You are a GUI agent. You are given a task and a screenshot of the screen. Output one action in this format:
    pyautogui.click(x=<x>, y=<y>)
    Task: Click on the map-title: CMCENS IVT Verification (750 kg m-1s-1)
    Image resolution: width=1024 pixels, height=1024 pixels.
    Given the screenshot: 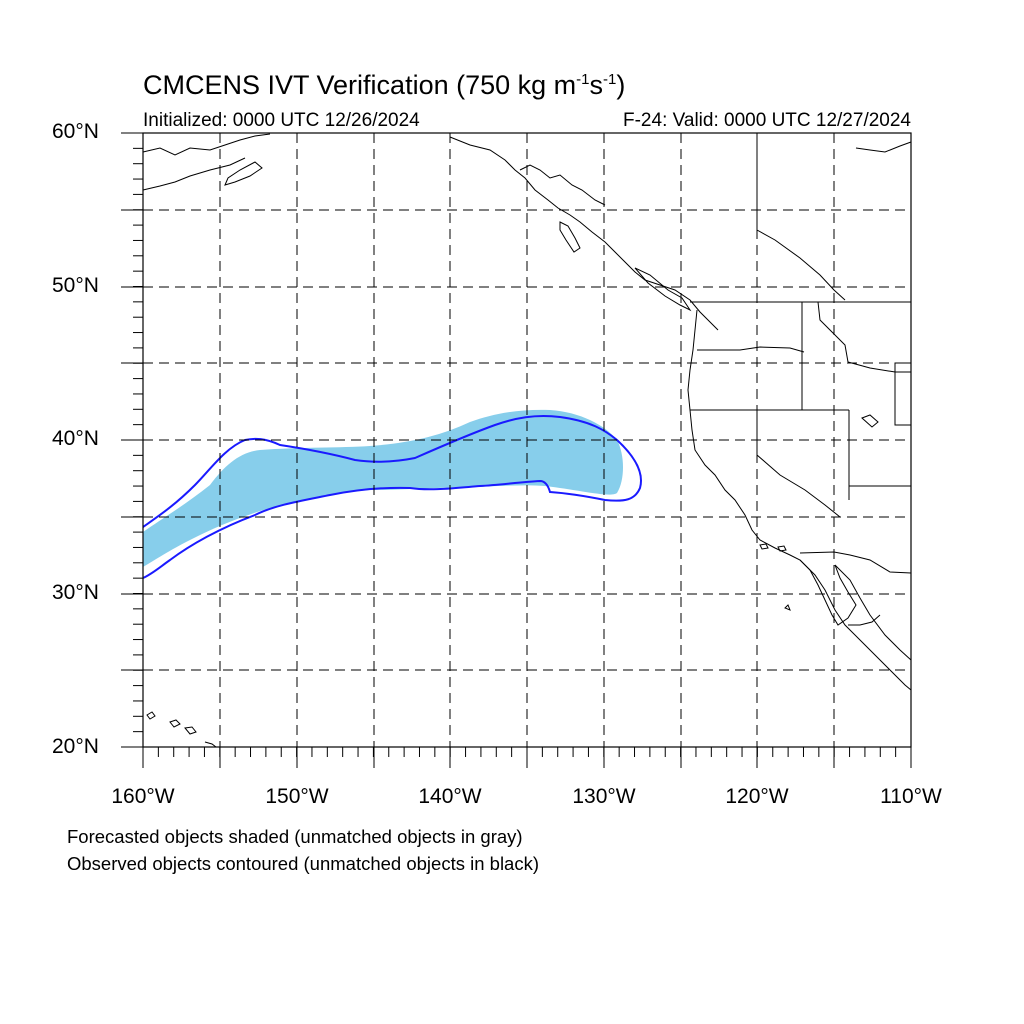 What is the action you would take?
    pyautogui.click(x=384, y=85)
    